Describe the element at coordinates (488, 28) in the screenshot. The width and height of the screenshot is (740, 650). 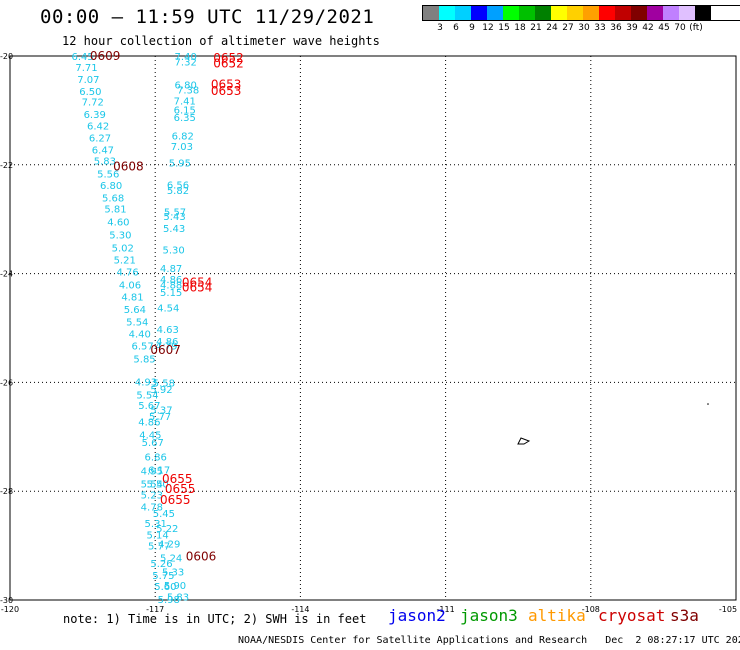
I see `legend-tick-label: 12` at that location.